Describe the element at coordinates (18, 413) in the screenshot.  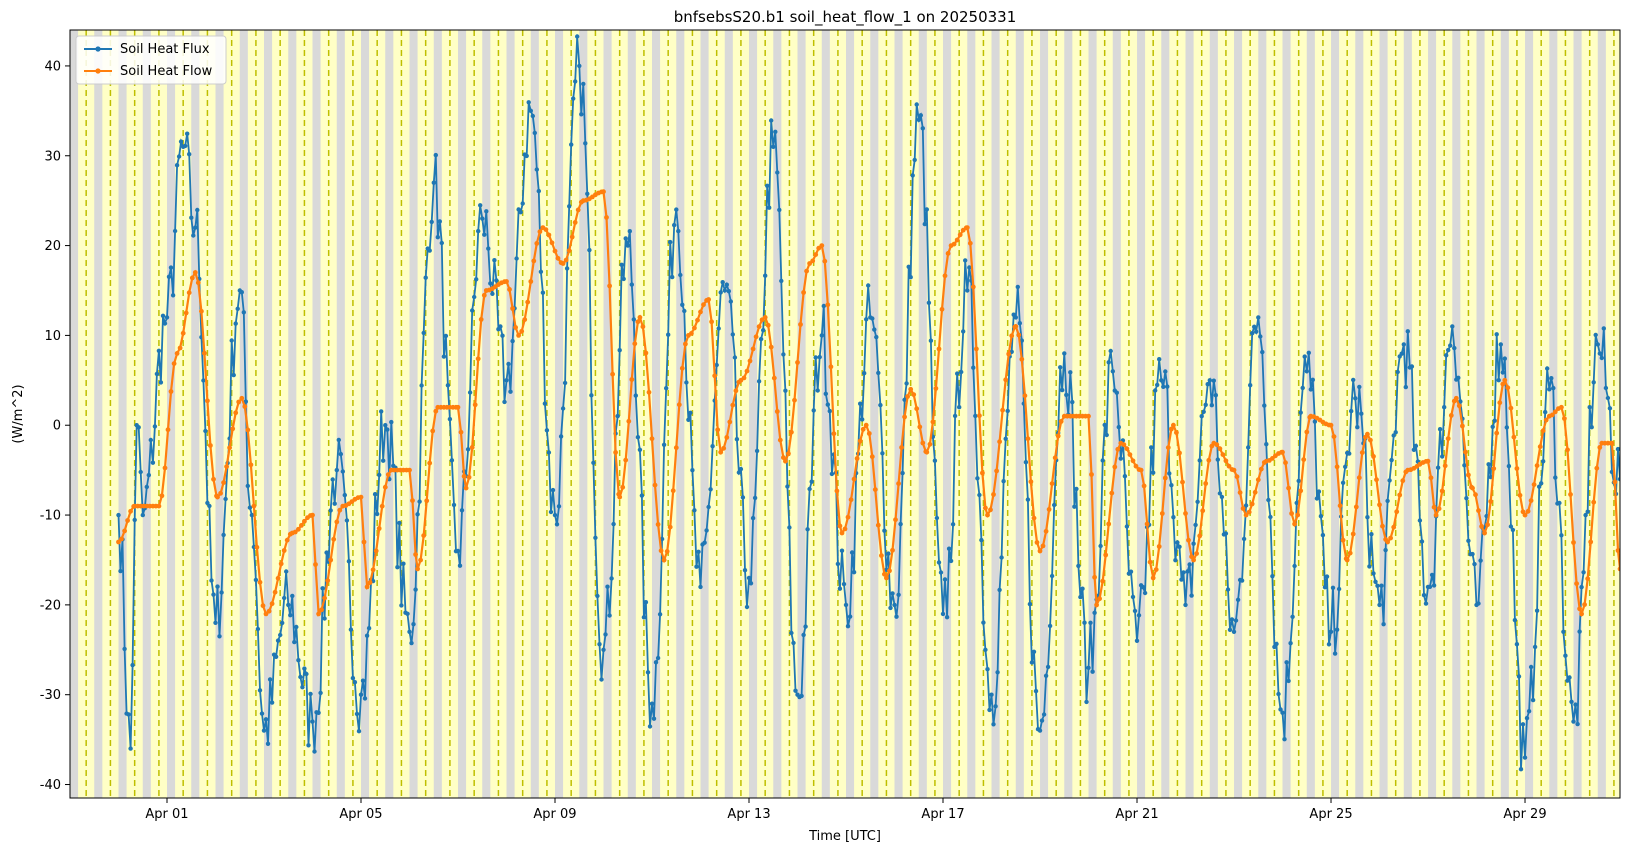
I see `y-axis-label: (W/m^2)` at that location.